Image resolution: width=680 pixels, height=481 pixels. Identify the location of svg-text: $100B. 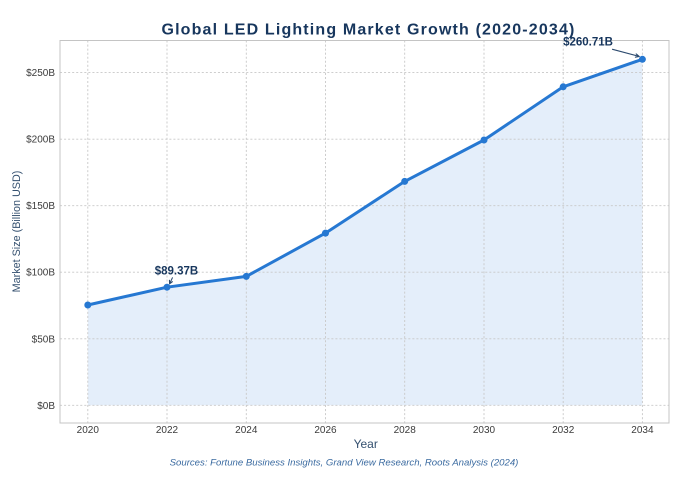
(40, 273).